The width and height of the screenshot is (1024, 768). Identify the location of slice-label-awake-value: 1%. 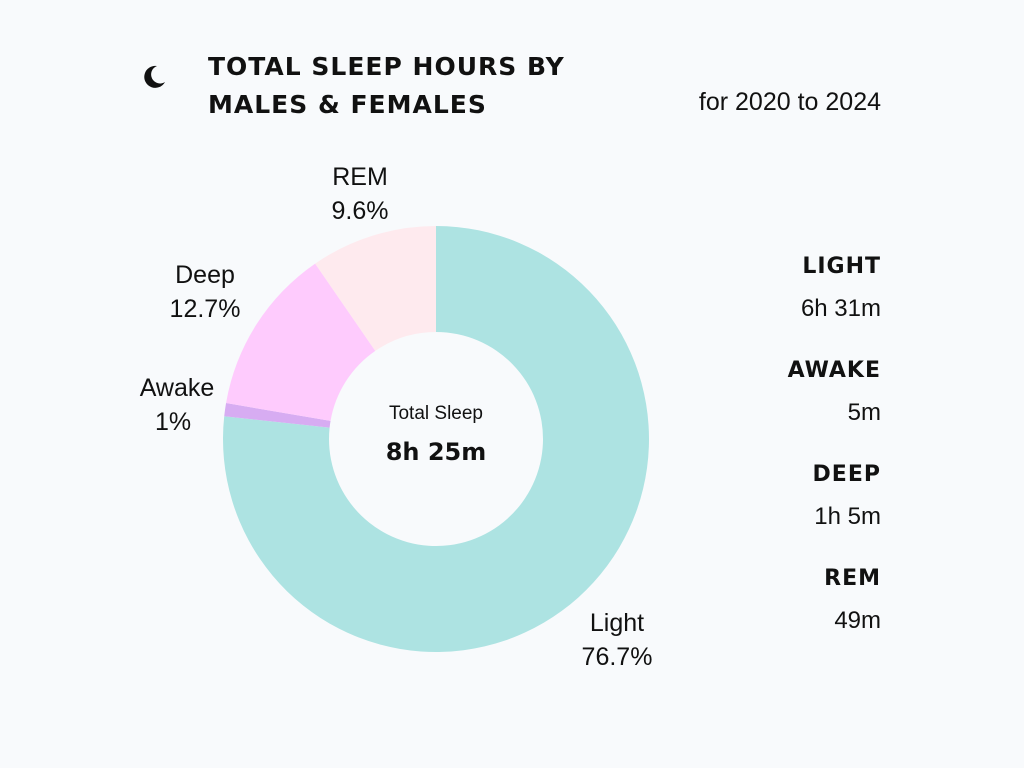
(173, 422).